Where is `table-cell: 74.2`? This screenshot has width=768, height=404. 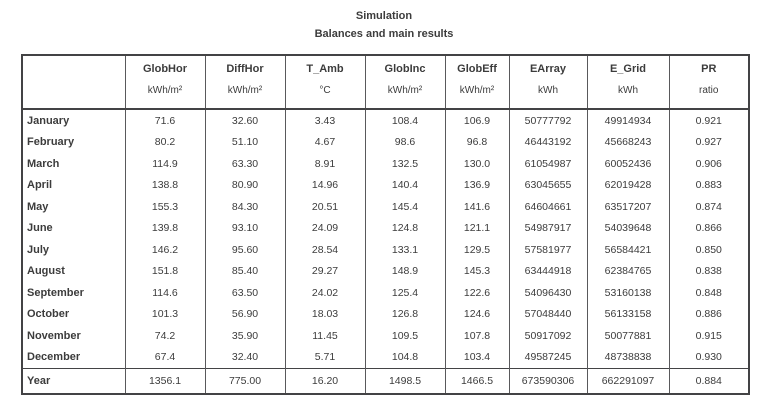 table-cell: 74.2 is located at coordinates (165, 336).